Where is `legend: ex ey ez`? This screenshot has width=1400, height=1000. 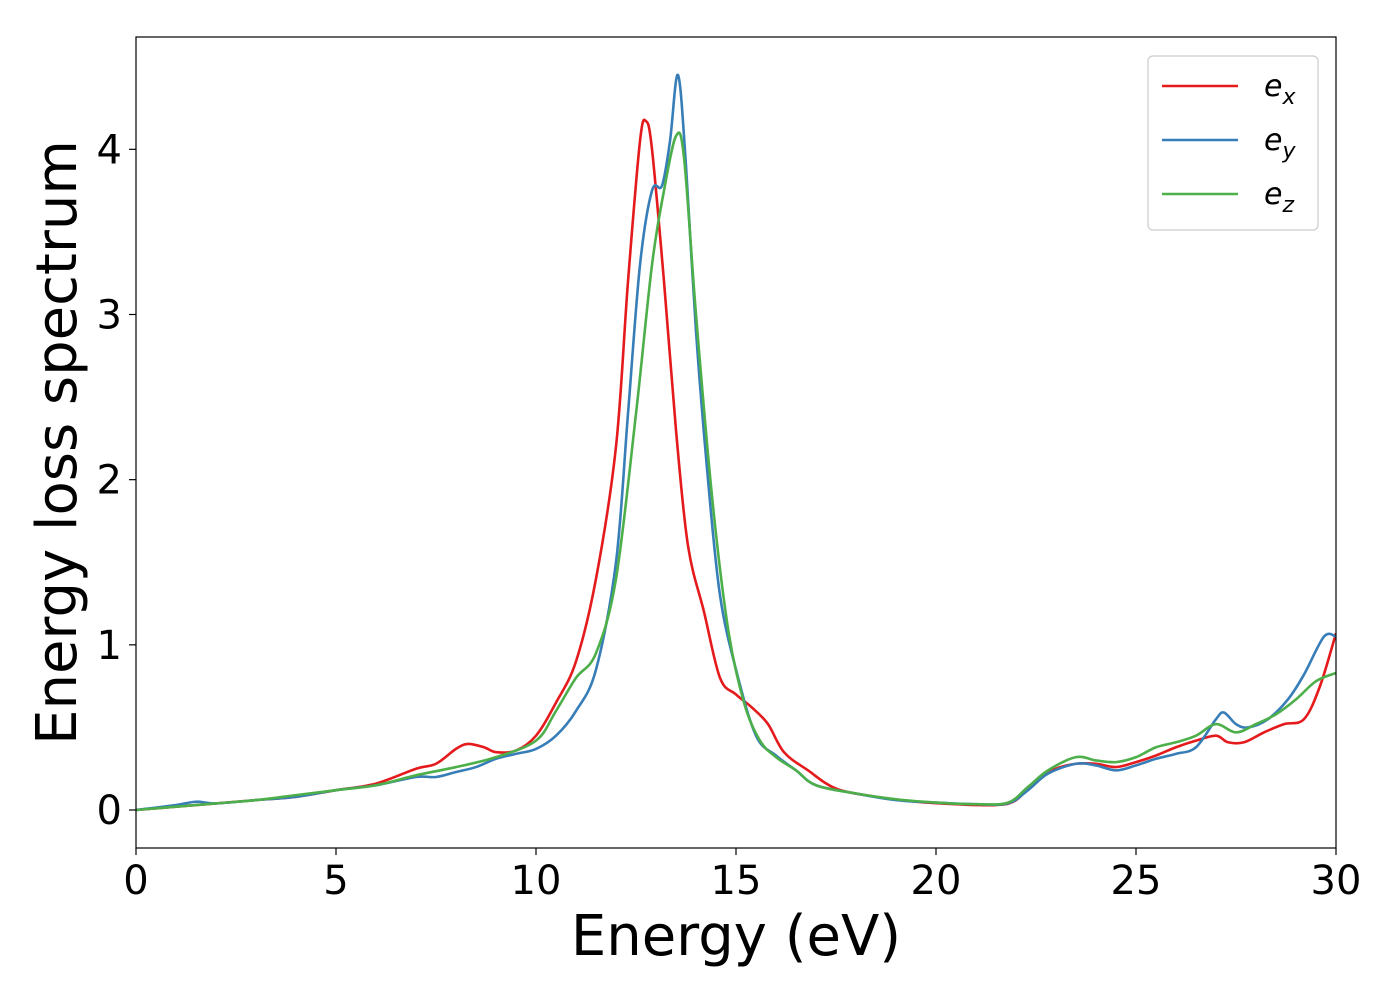
legend: ex ey ez is located at coordinates (1233, 143).